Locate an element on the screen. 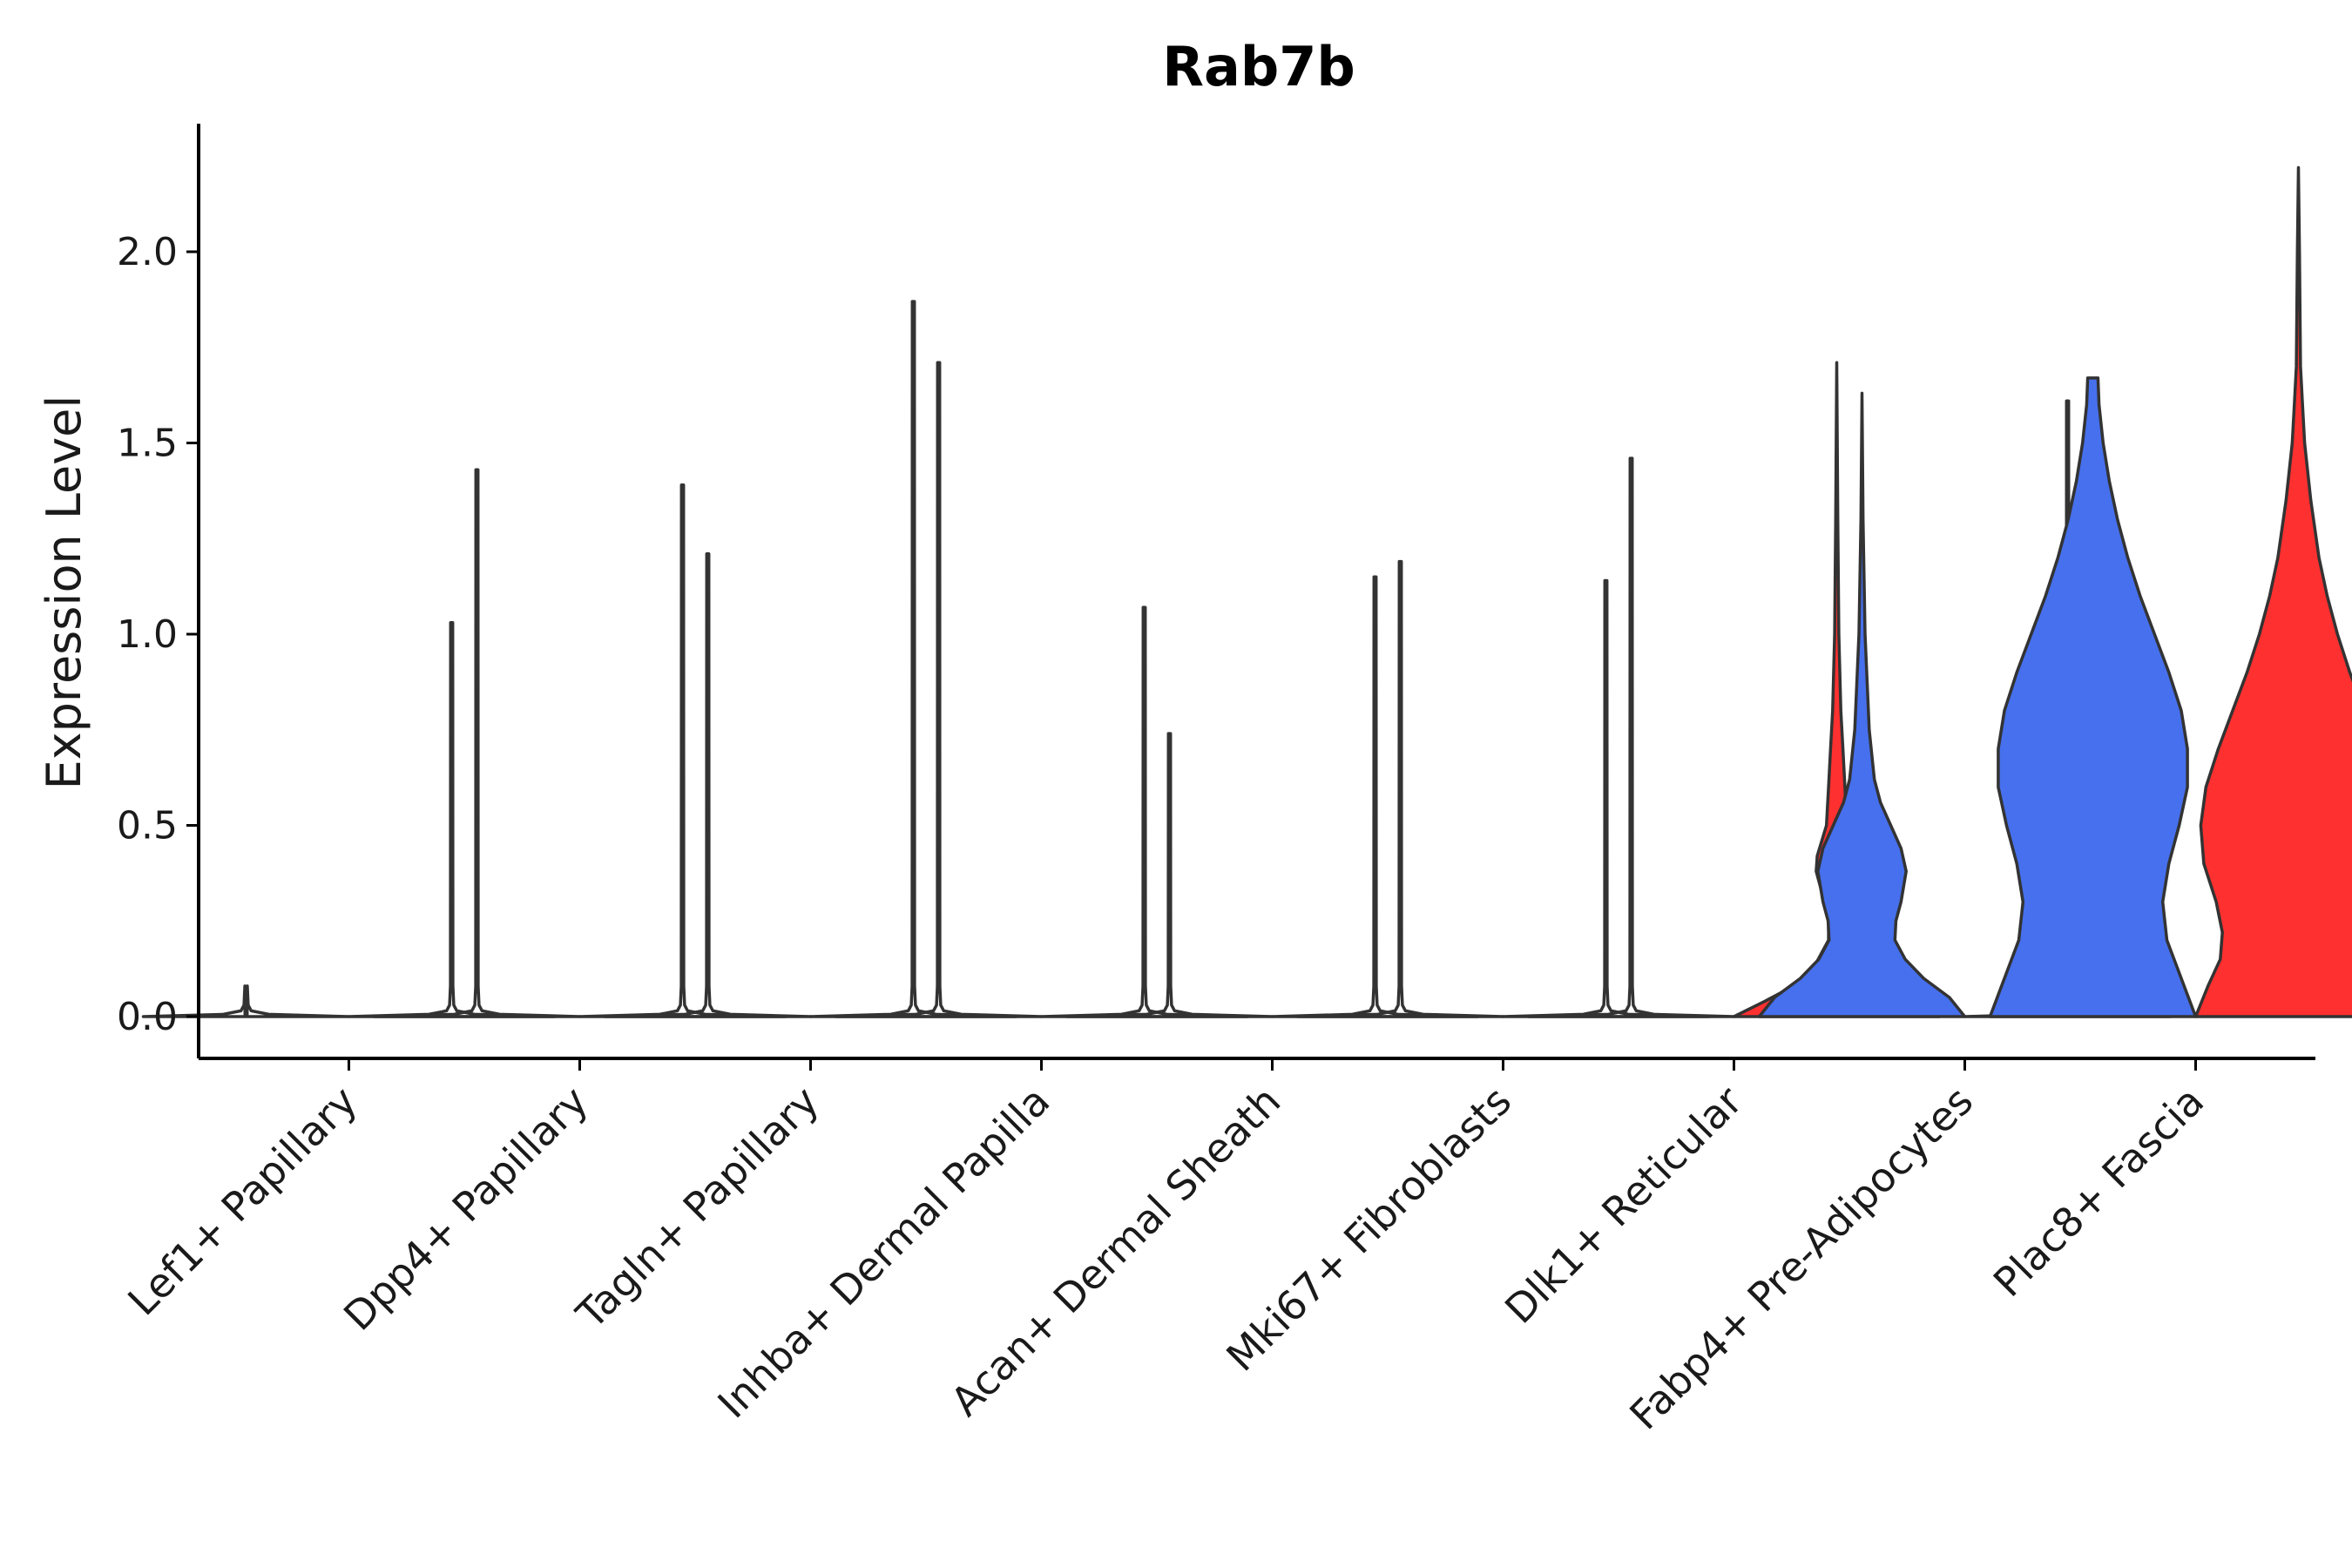 The width and height of the screenshot is (2352, 1568). violin-5-right is located at coordinates (1606, 798).